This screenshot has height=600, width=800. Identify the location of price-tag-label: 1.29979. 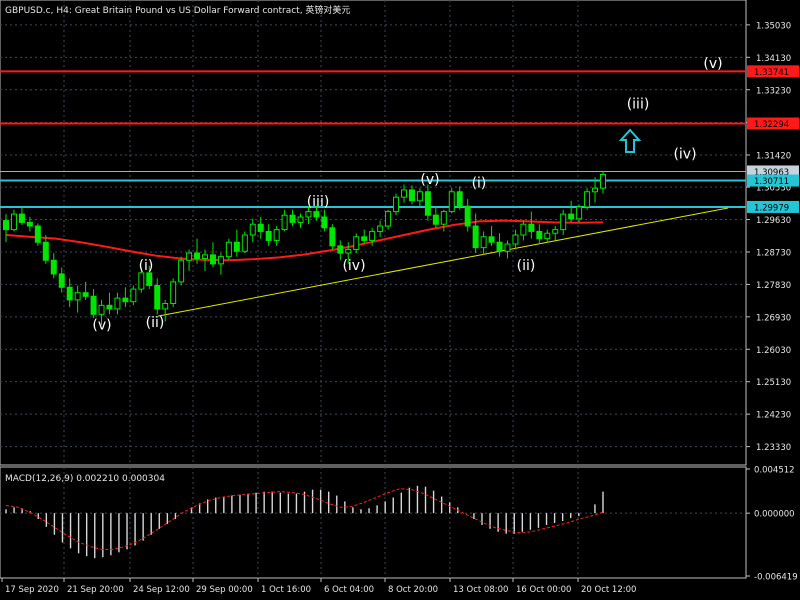
(771, 208).